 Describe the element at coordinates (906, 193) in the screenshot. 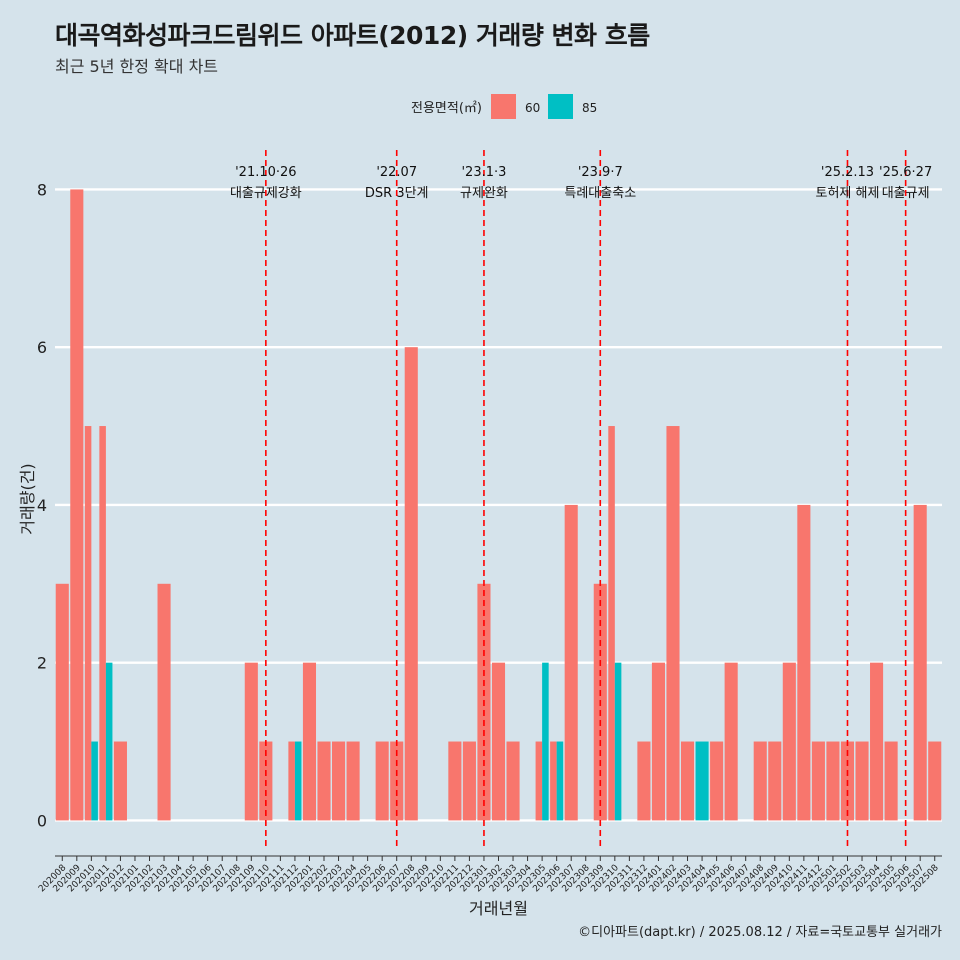

I see `event-label: 대출규제` at that location.